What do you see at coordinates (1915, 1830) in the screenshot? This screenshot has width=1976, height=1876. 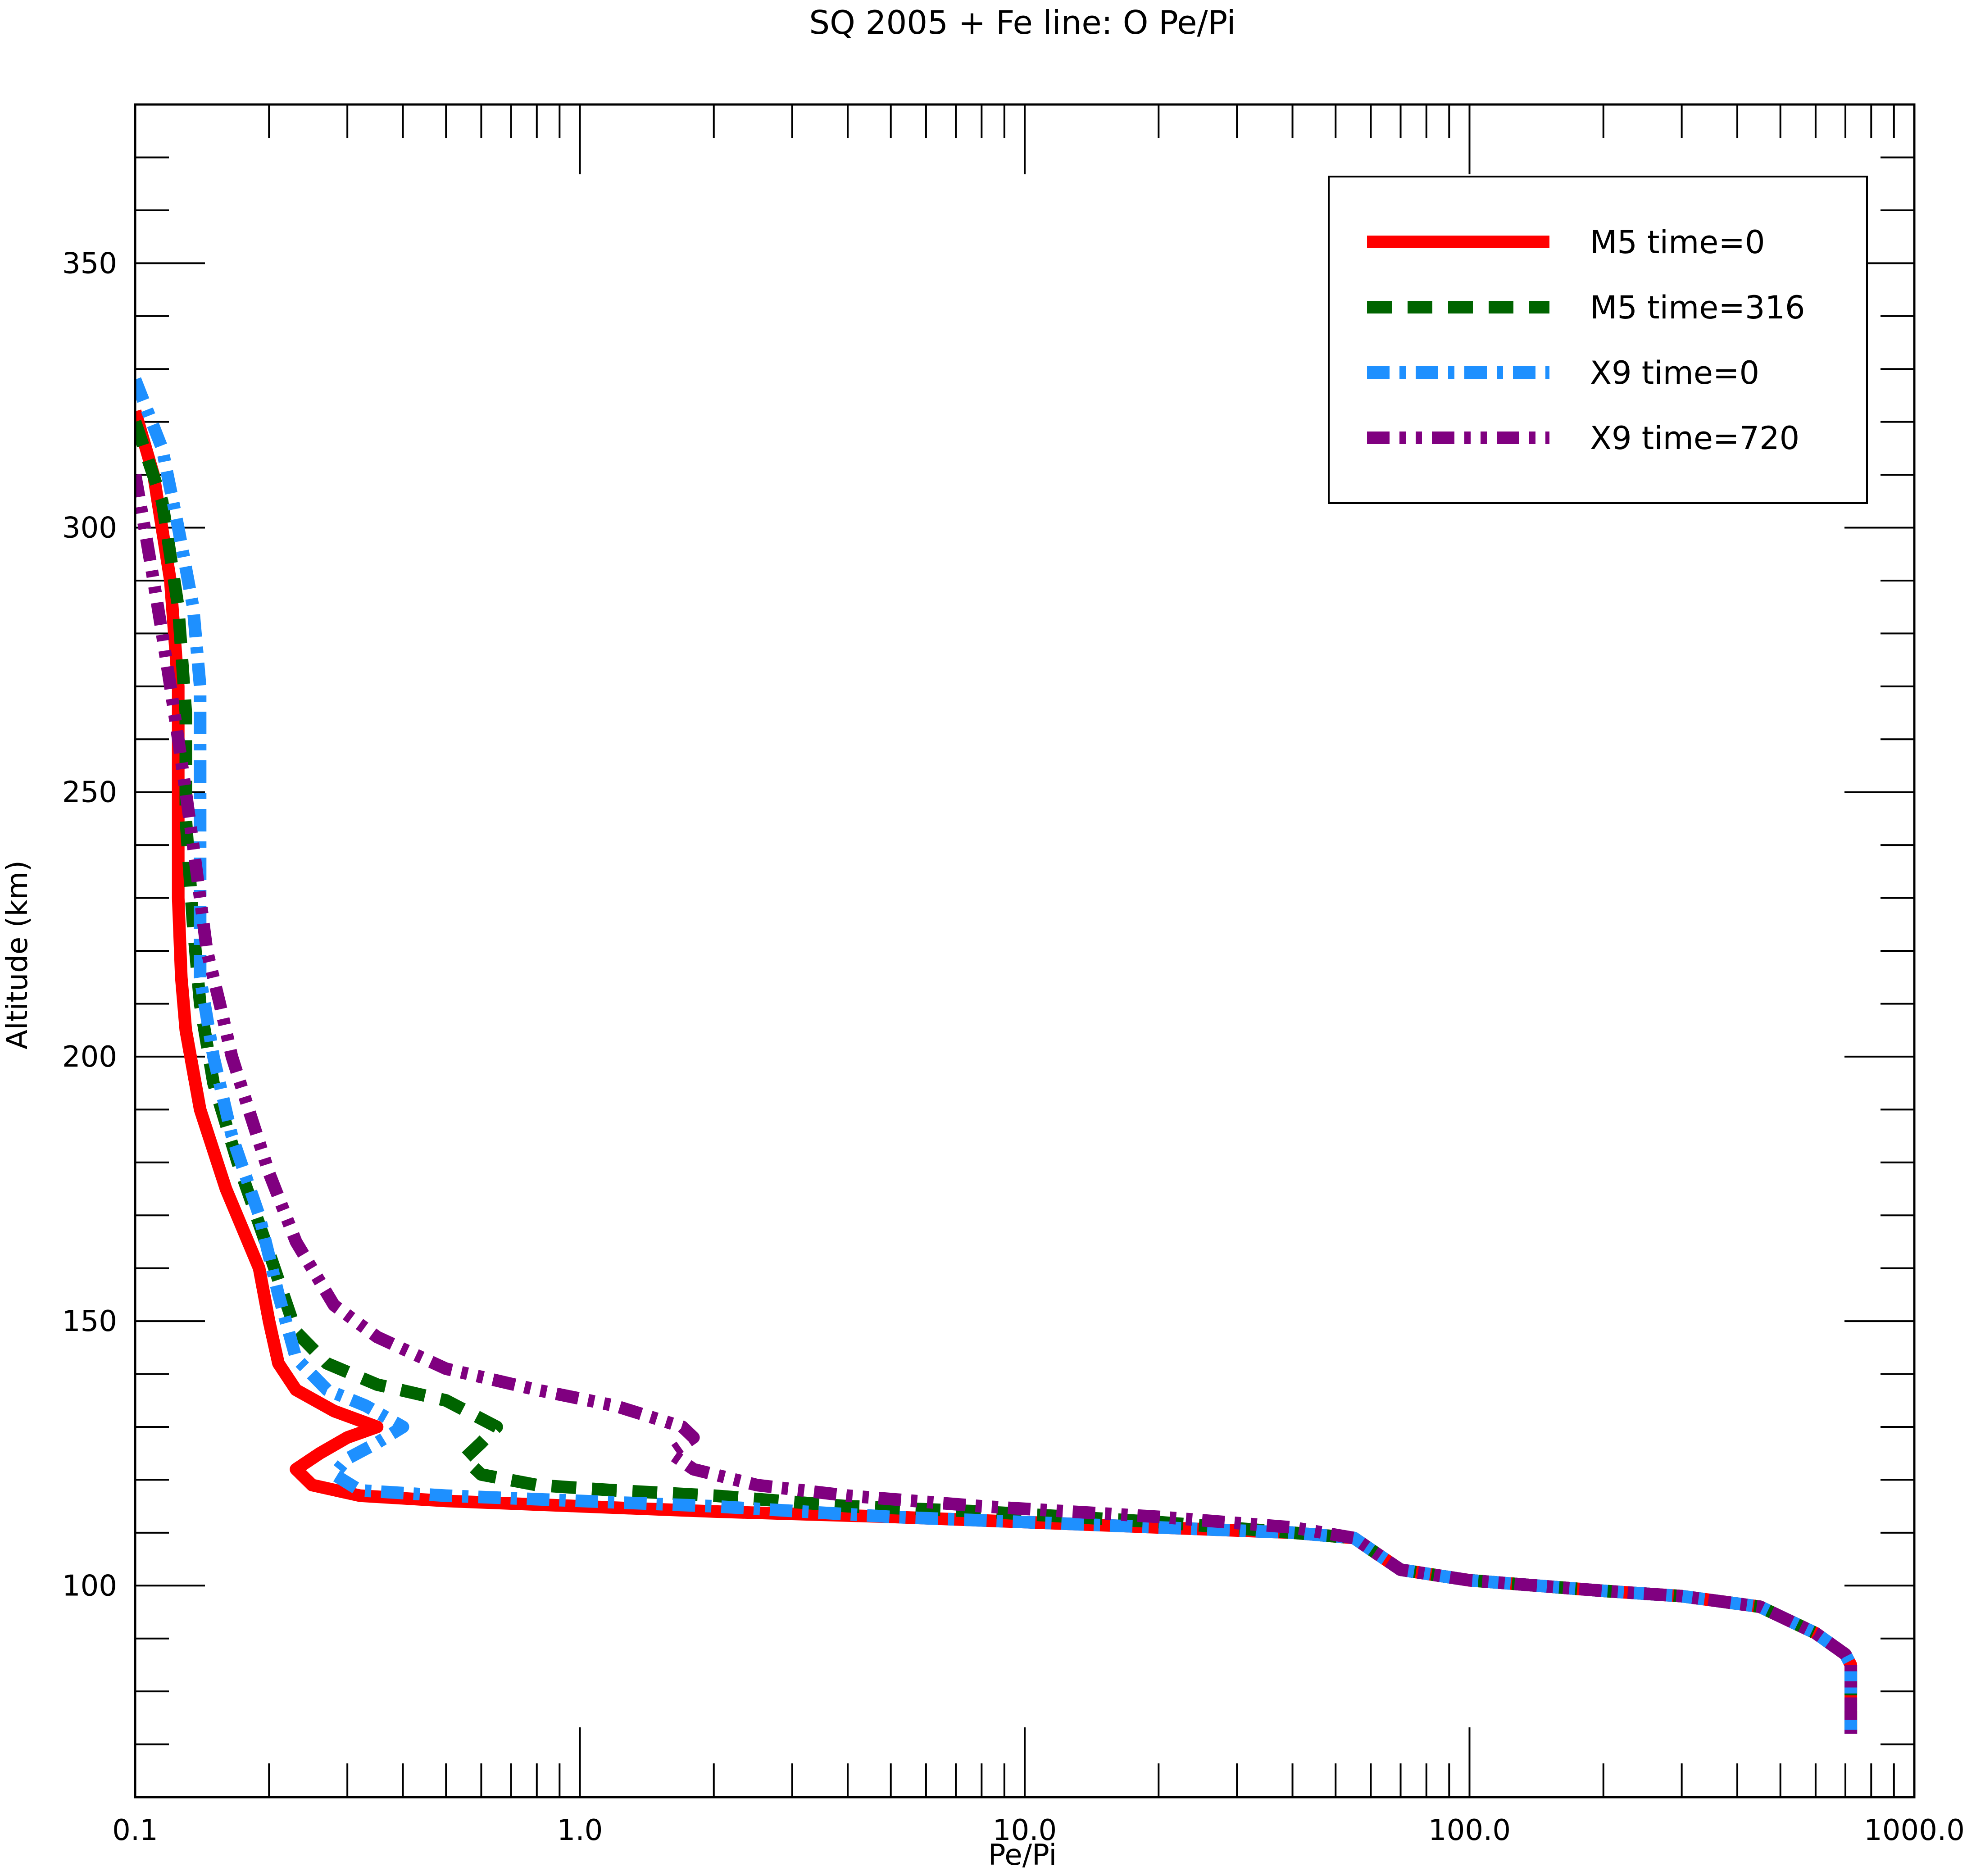 I see `x-tick-label: 1000.0` at bounding box center [1915, 1830].